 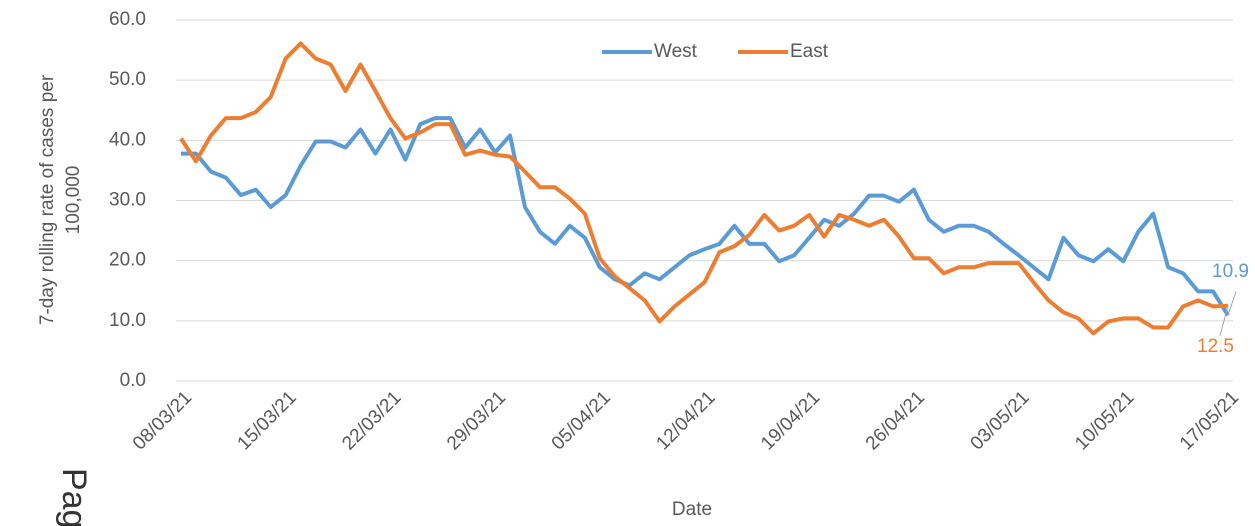 I want to click on y-tick-label: 50.0, so click(x=127, y=79).